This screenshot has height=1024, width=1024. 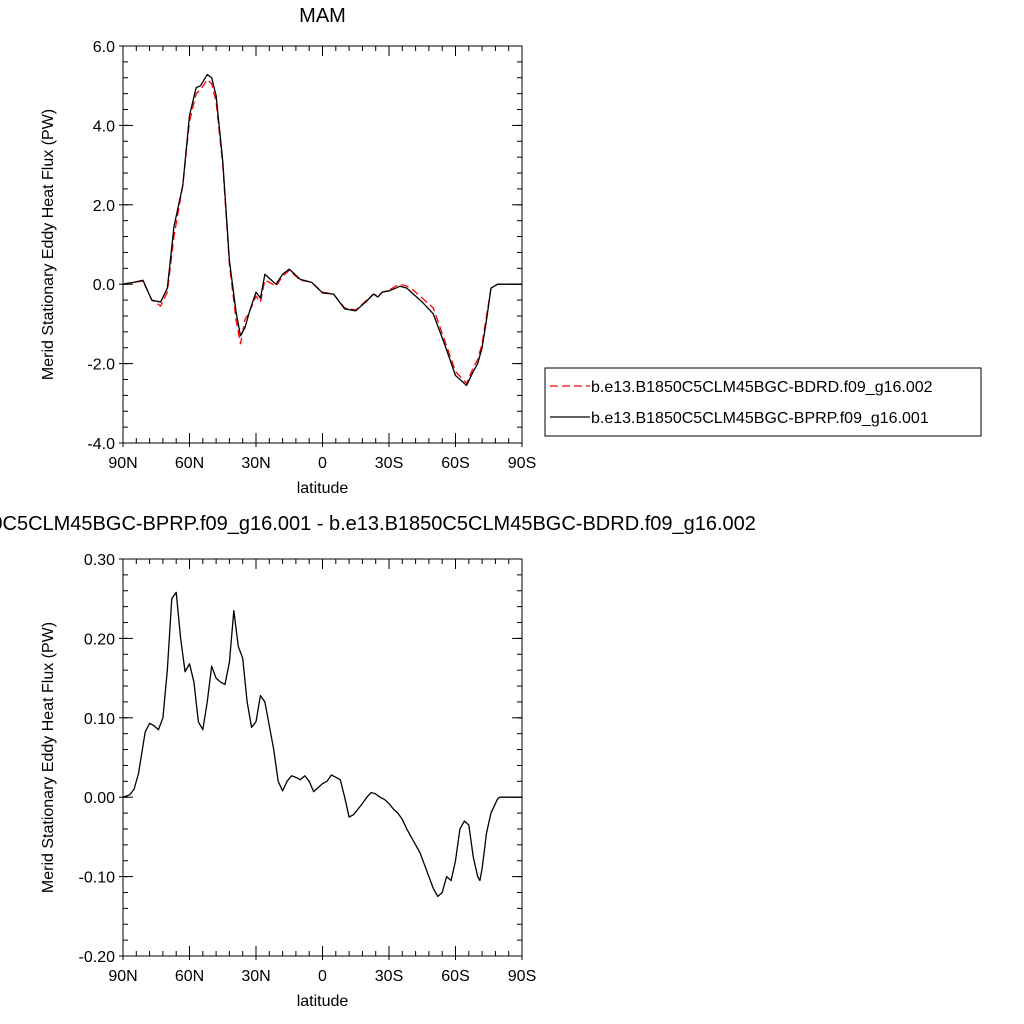 I want to click on y-tick-label: 0.10, so click(x=99, y=719).